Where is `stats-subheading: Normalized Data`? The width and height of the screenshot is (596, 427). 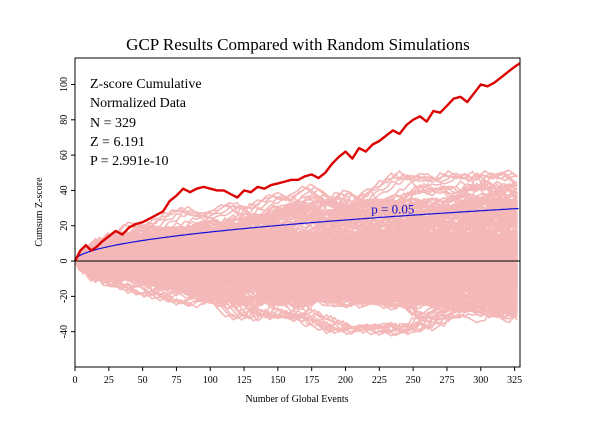 stats-subheading: Normalized Data is located at coordinates (138, 103).